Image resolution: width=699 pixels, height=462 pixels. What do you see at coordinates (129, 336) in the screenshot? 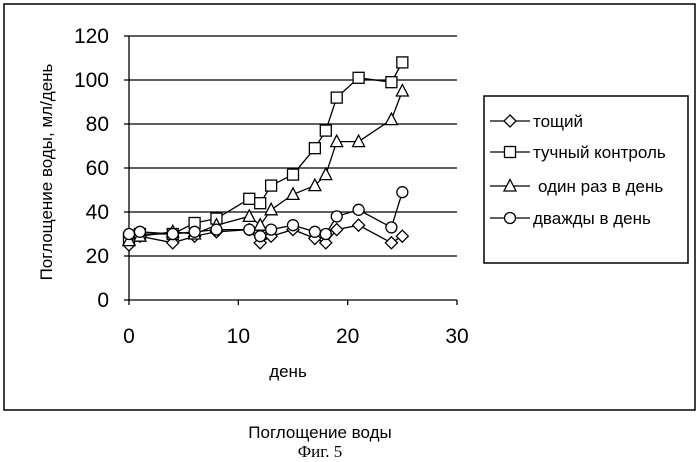
I see `x-tick-label: 0` at bounding box center [129, 336].